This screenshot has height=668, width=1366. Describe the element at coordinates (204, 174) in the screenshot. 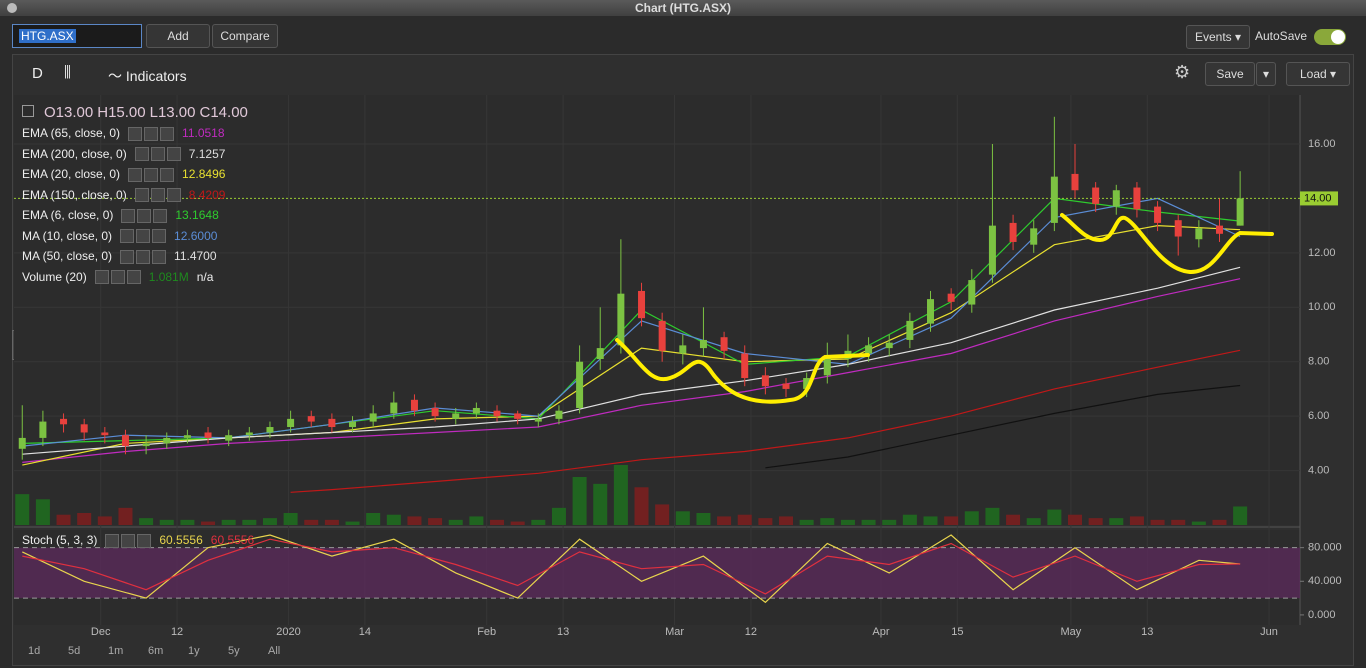

I see `legend-value: 12.8496` at that location.